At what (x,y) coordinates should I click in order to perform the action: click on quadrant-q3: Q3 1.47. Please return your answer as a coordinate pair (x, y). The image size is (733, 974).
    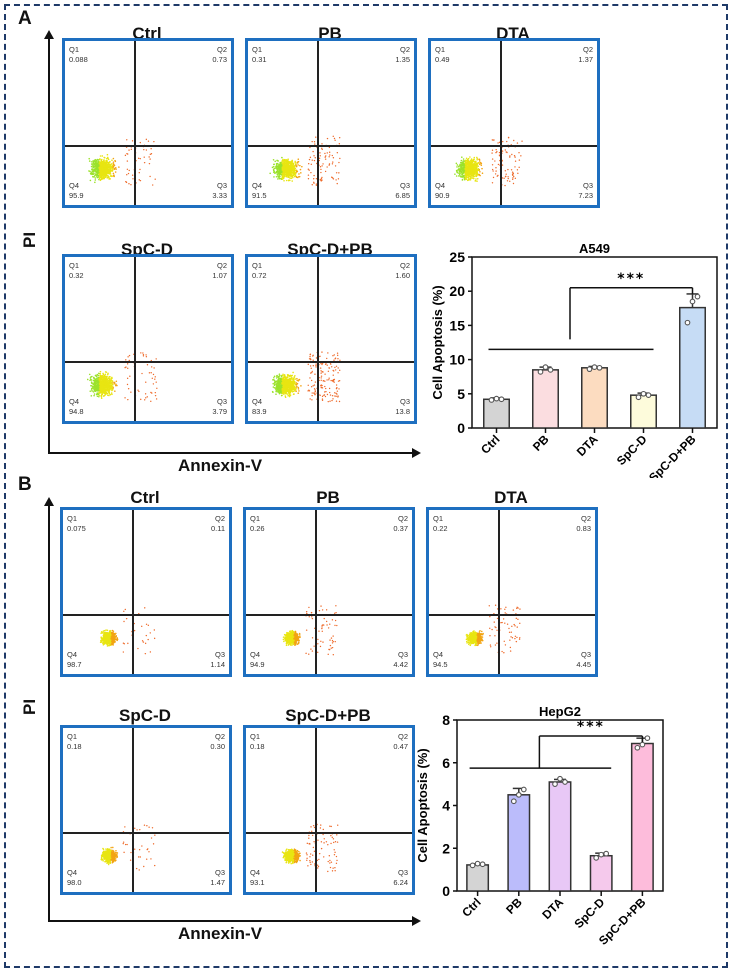
    Looking at the image, I should click on (217, 878).